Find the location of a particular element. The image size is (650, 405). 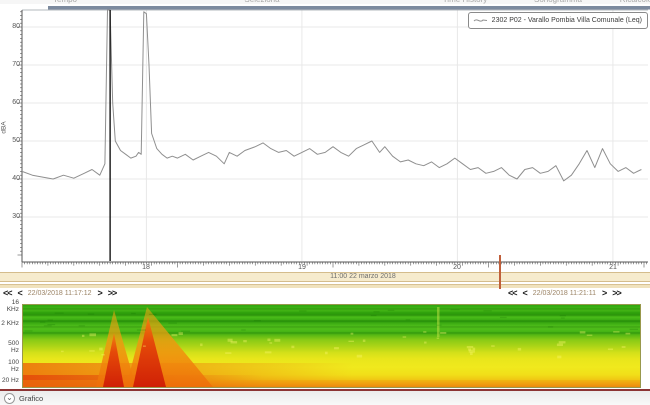

y-tick-30: 30 is located at coordinates (16, 216).